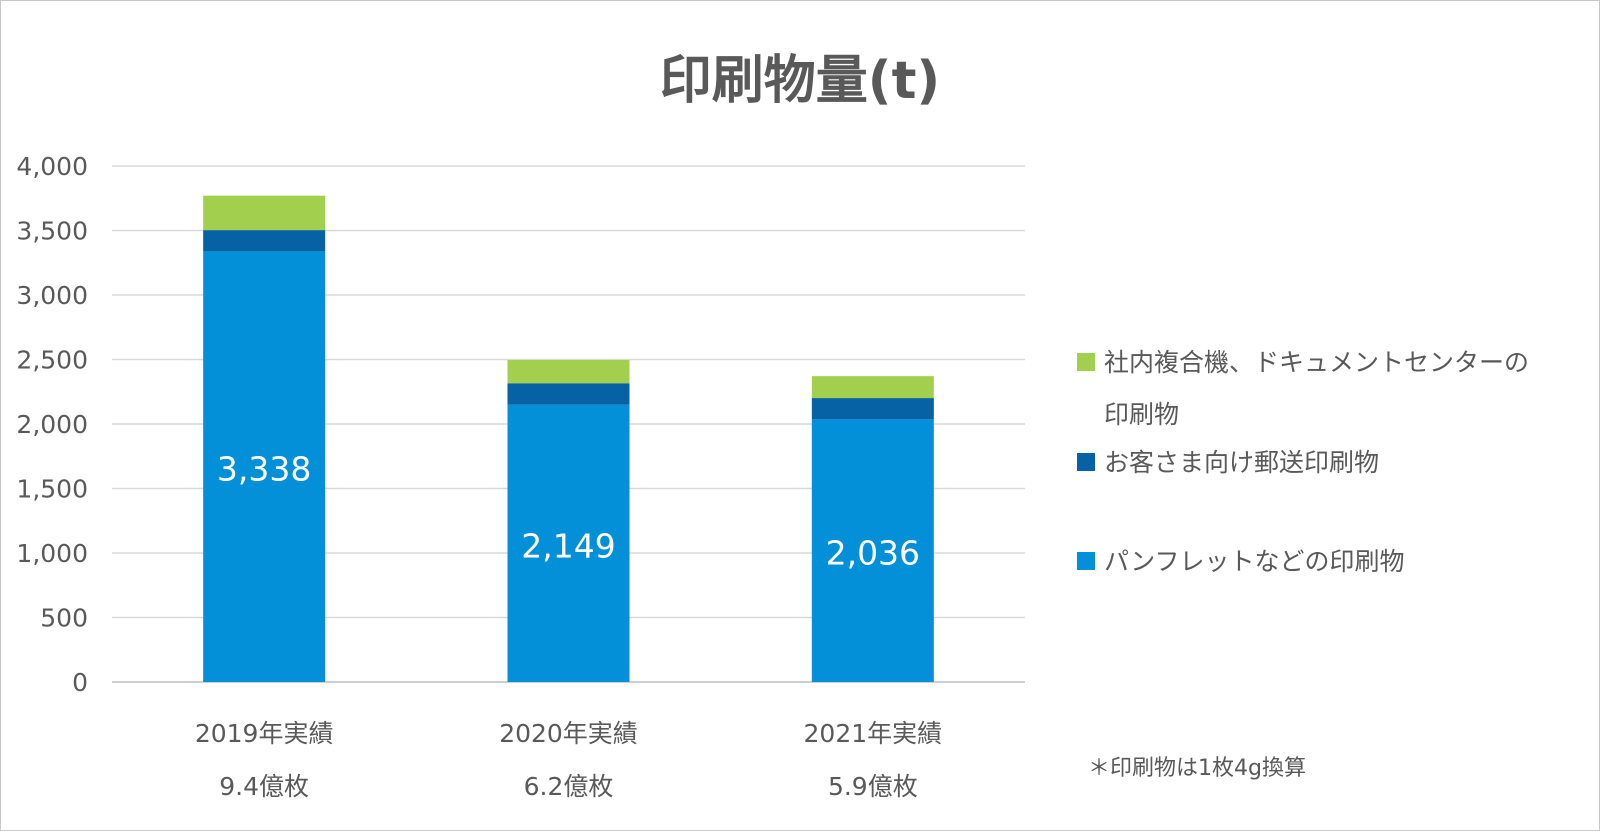  Describe the element at coordinates (64, 618) in the screenshot. I see `y-tick-label: 500` at that location.